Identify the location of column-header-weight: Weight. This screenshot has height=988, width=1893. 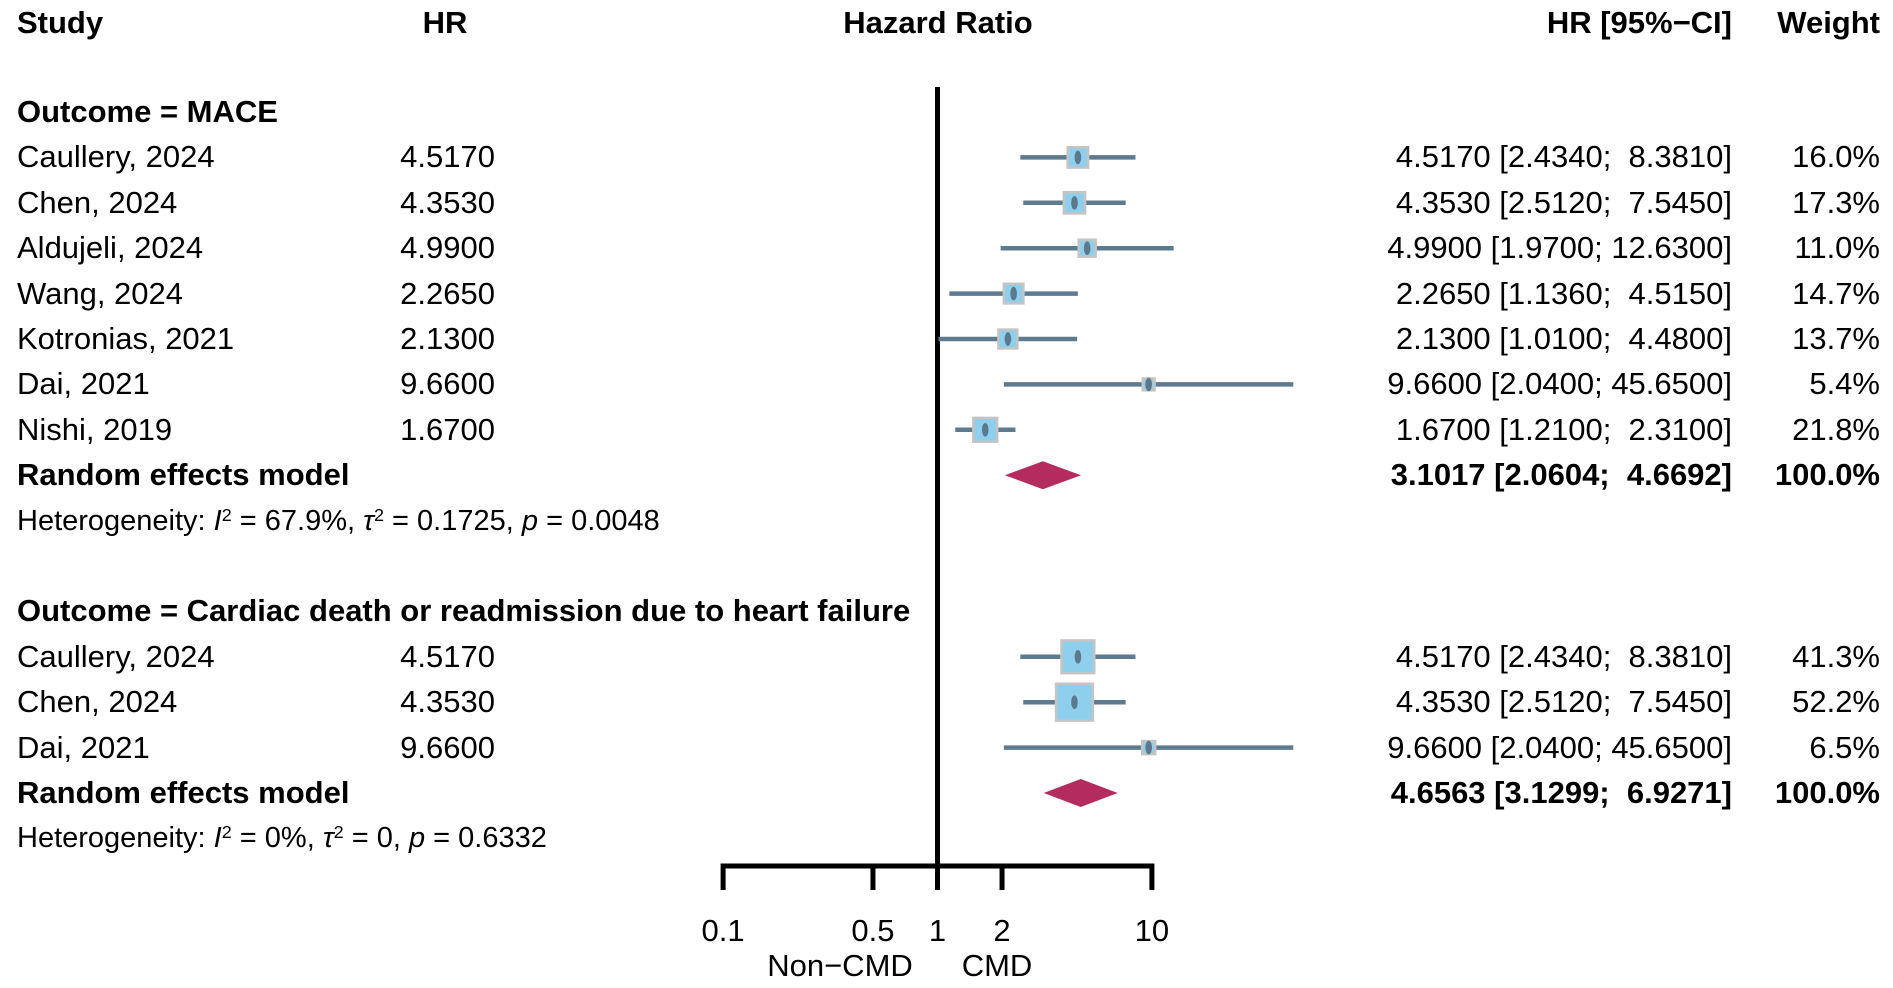
(1828, 22).